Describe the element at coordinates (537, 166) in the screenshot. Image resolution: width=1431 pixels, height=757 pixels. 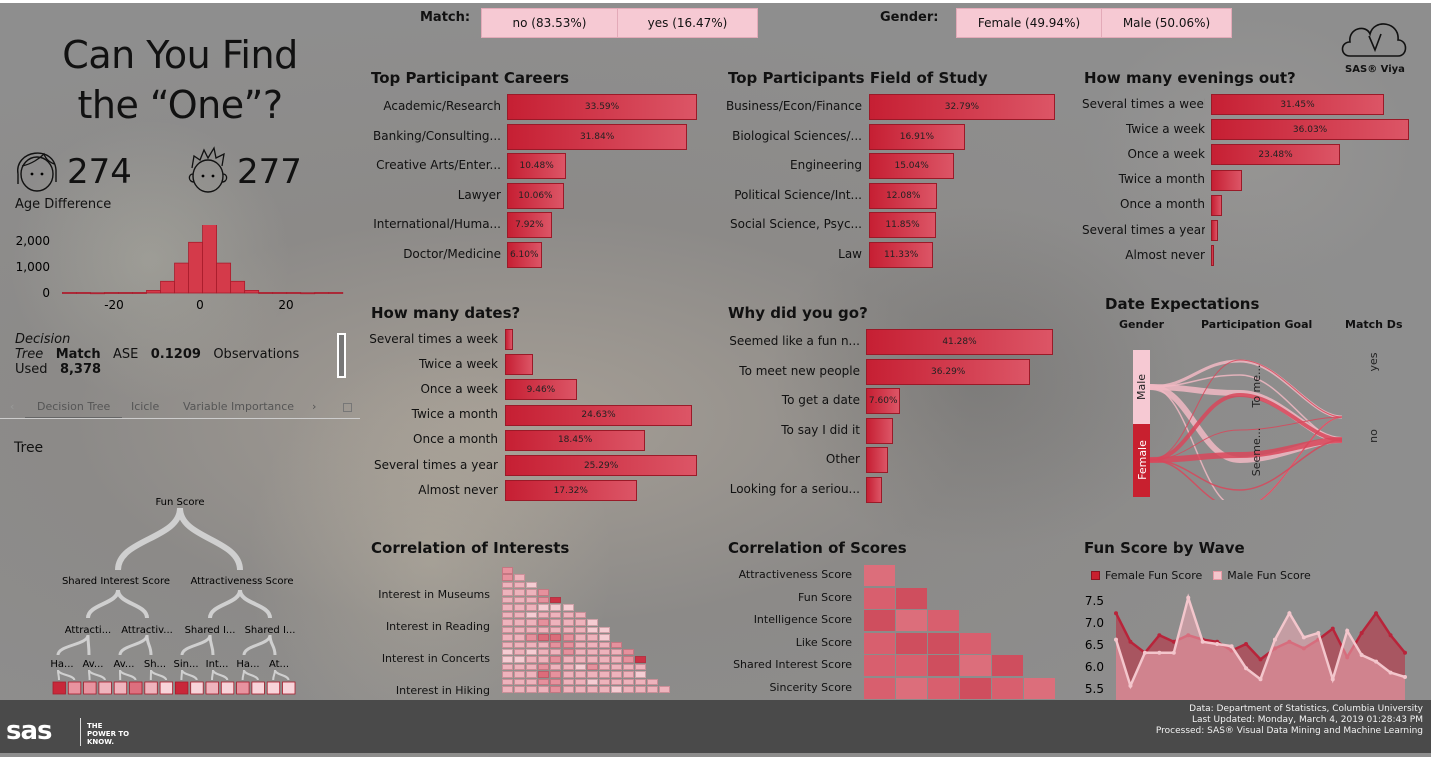
I see `careers-bar: 10.48%` at that location.